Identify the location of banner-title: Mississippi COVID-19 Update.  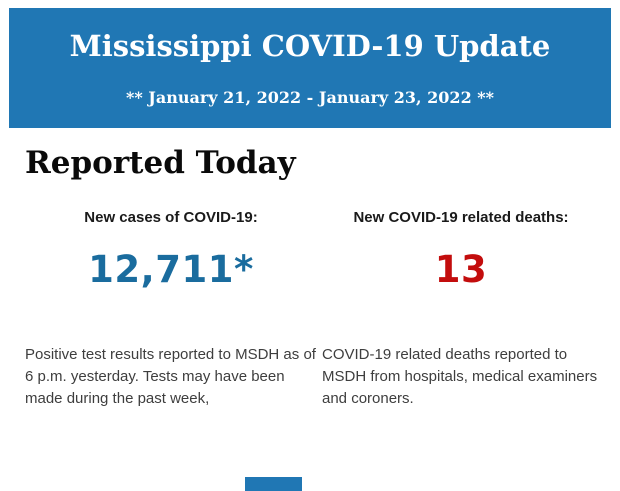
(310, 46).